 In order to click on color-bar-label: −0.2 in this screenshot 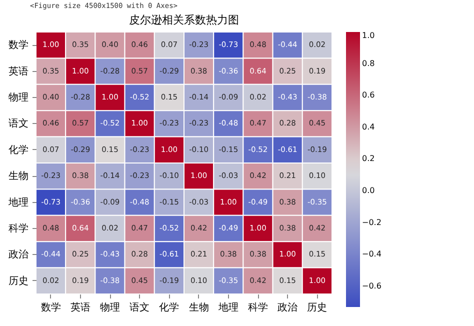, I will do `click(372, 222)`.